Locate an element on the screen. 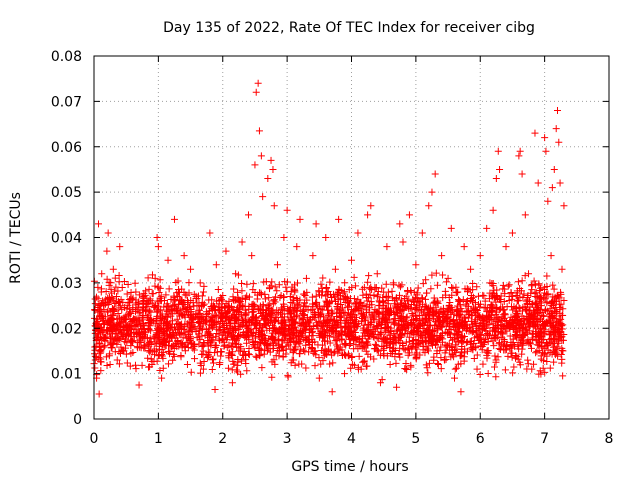 This screenshot has width=640, height=480. x-tick-label: 1 is located at coordinates (158, 439).